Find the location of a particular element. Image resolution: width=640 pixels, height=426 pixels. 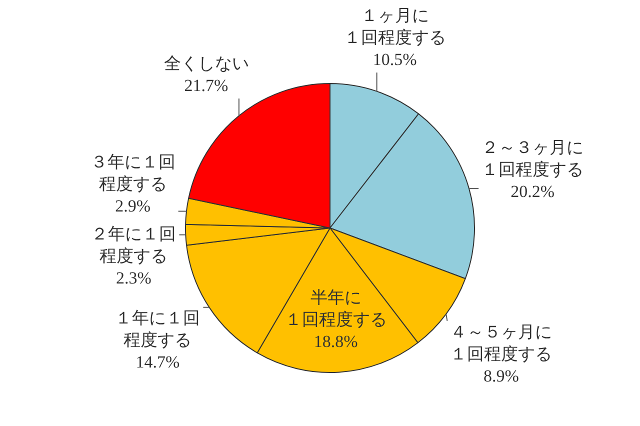

data-label: 18.8% is located at coordinates (336, 341).